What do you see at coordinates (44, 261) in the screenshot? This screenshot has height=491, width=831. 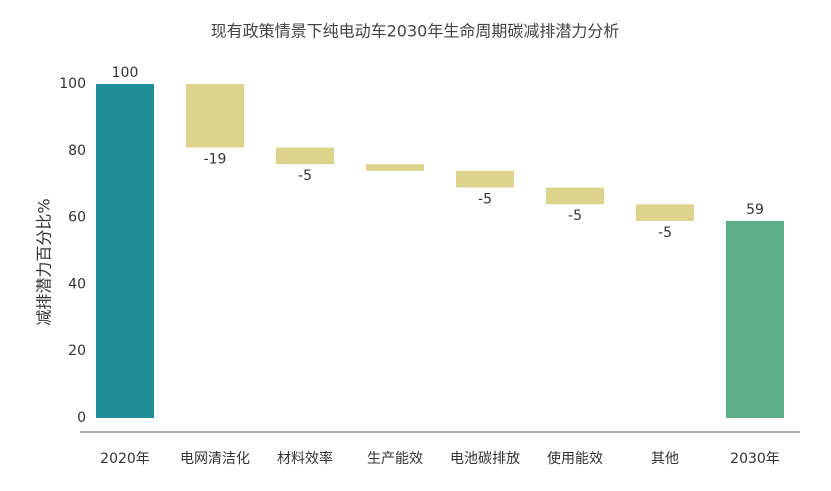 I see `y-axis-label: 减排潜力百分比%` at bounding box center [44, 261].